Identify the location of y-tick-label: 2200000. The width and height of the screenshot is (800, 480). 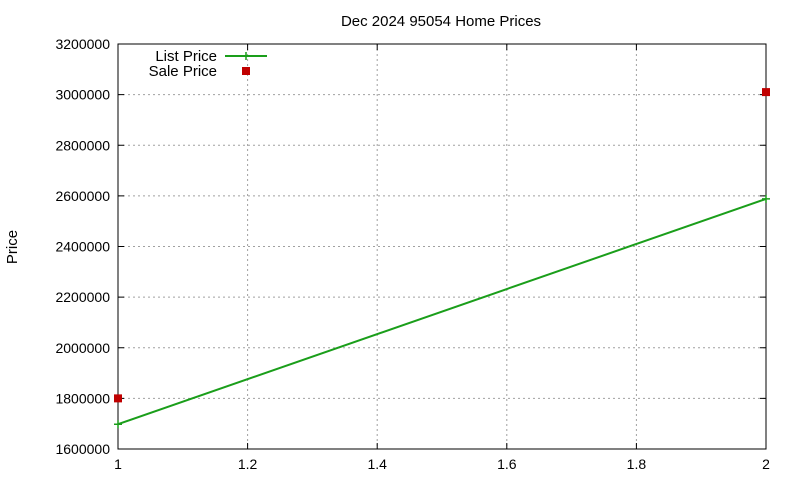
(82, 297).